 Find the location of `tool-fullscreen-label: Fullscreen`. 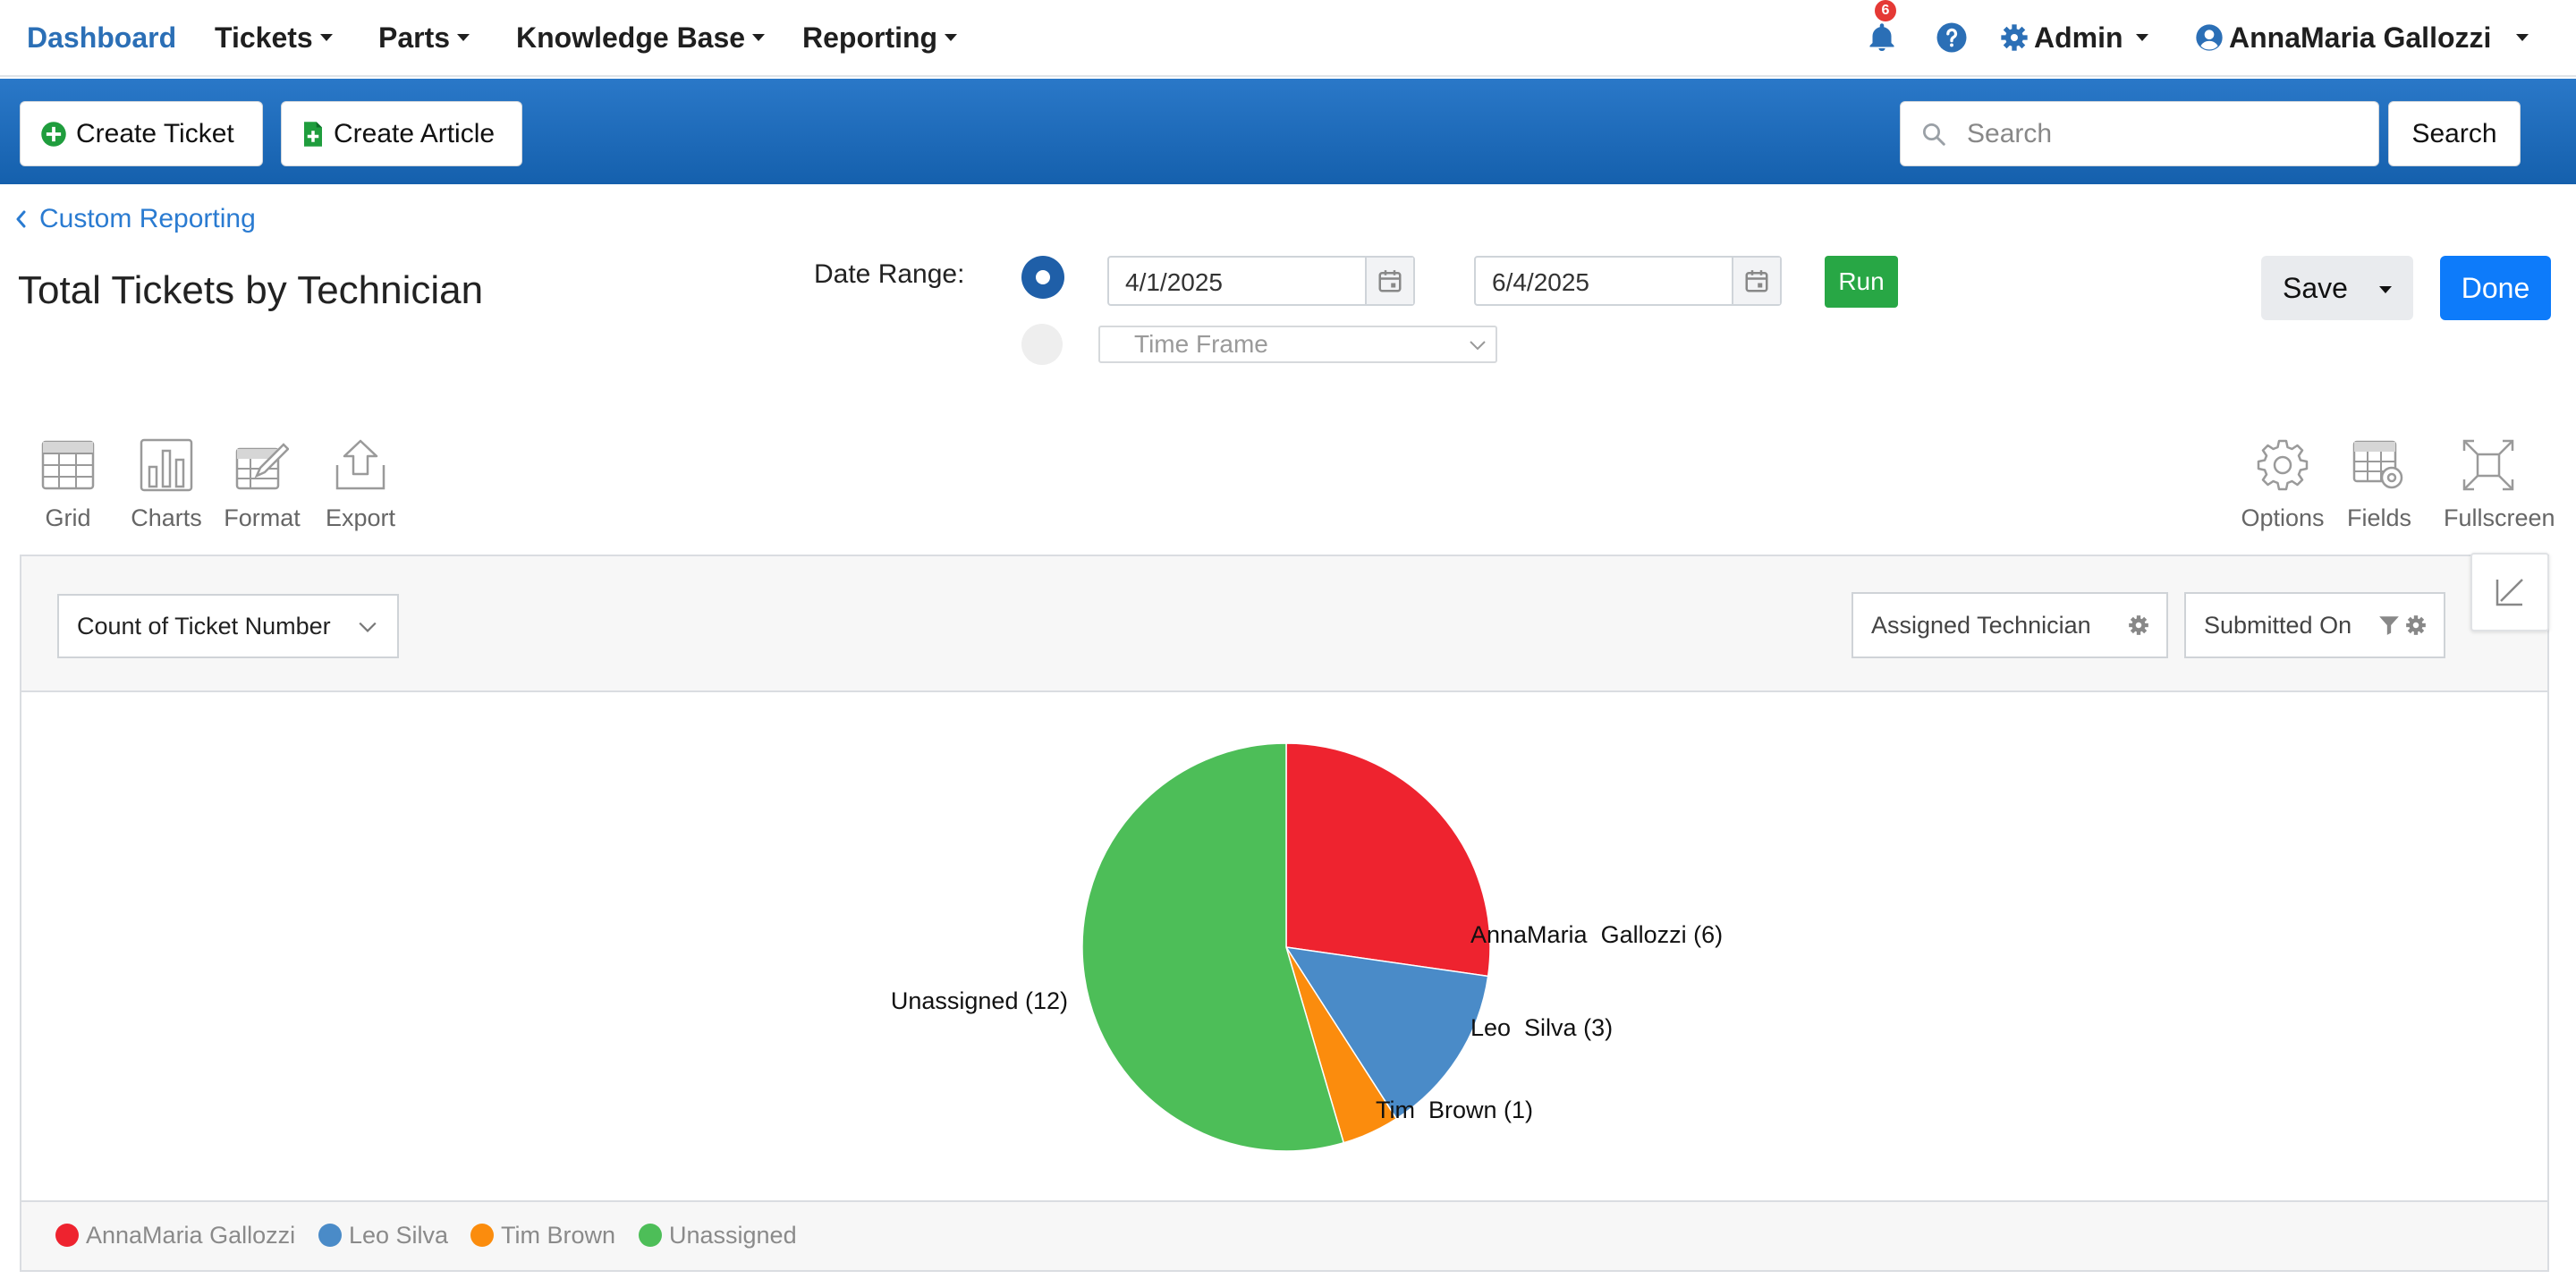

tool-fullscreen-label: Fullscreen is located at coordinates (2499, 518).